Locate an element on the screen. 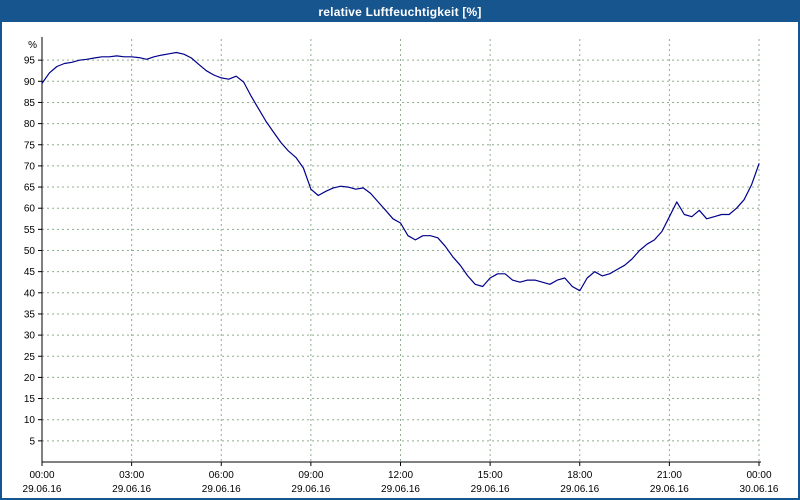 This screenshot has width=800, height=500. y-tick-label: 60 is located at coordinates (30, 209).